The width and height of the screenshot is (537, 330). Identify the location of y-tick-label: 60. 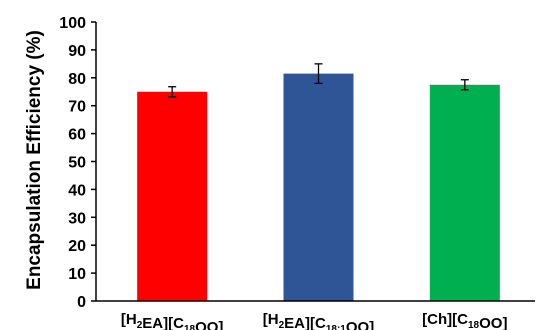
(77, 135).